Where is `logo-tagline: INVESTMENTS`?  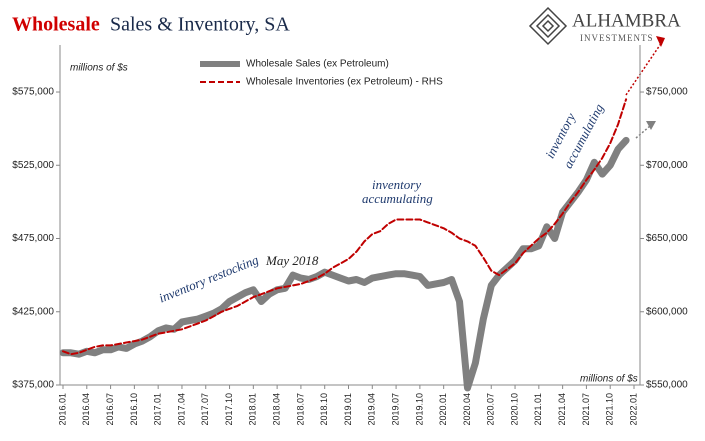
logo-tagline: INVESTMENTS is located at coordinates (617, 38).